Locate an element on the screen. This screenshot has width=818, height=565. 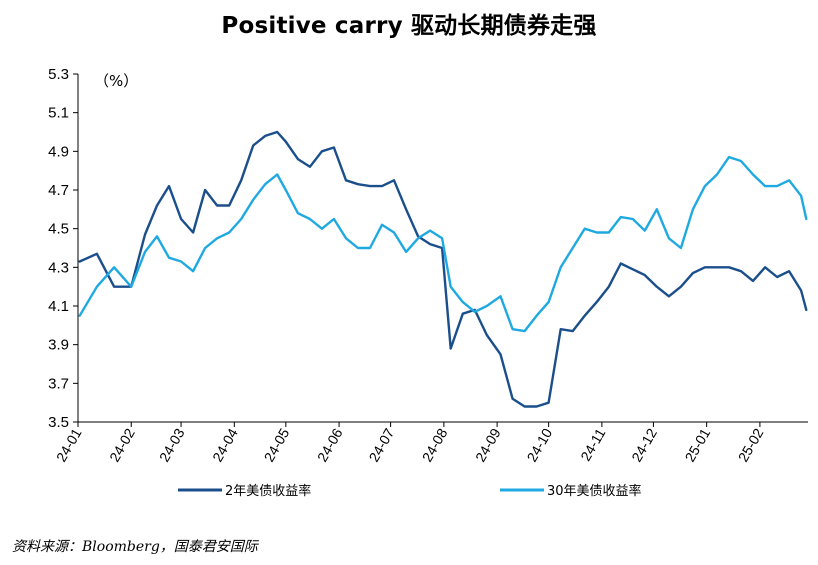
legend-label: 30年美债收益率 is located at coordinates (594, 491).